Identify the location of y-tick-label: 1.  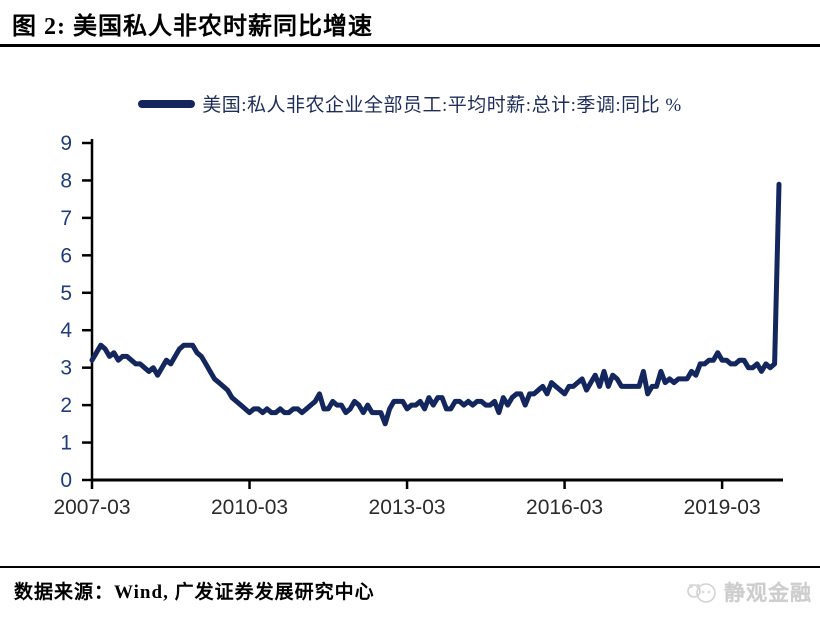
(66, 443).